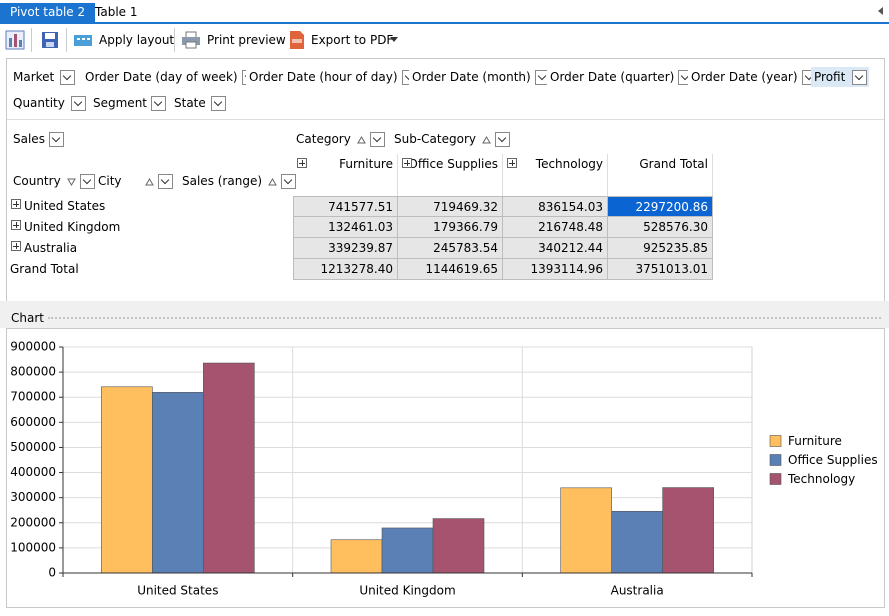 This screenshot has width=889, height=616. I want to click on cell: 216748.48, so click(555, 227).